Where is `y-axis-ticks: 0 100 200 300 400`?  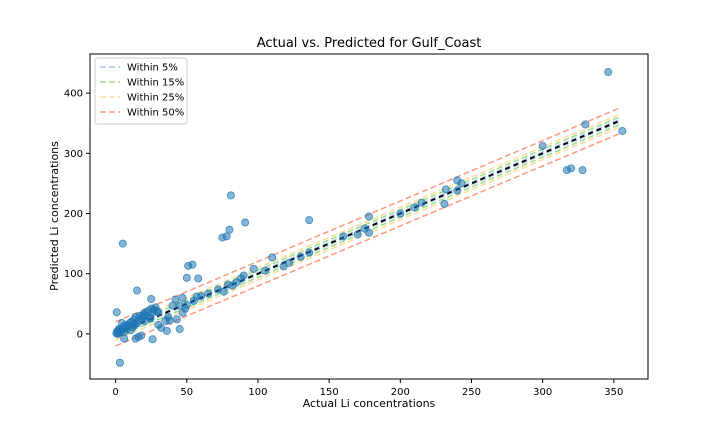 y-axis-ticks: 0 100 200 300 400 is located at coordinates (77, 214).